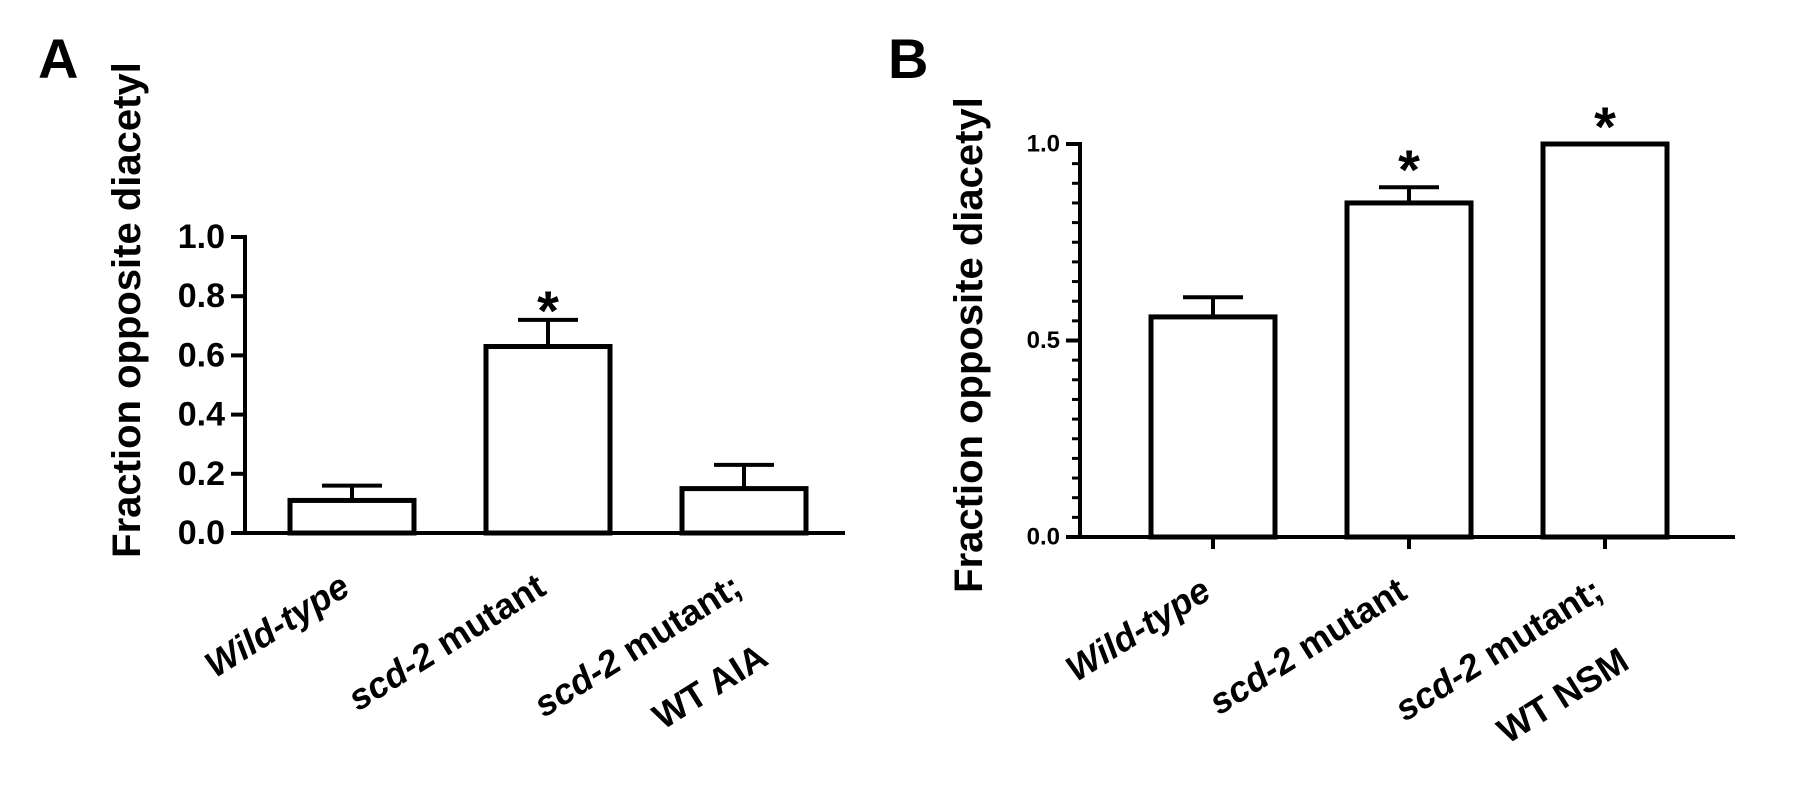 This screenshot has width=1808, height=800. Describe the element at coordinates (1043, 144) in the screenshot. I see `panel-b-y-tick-label: 1.0` at that location.